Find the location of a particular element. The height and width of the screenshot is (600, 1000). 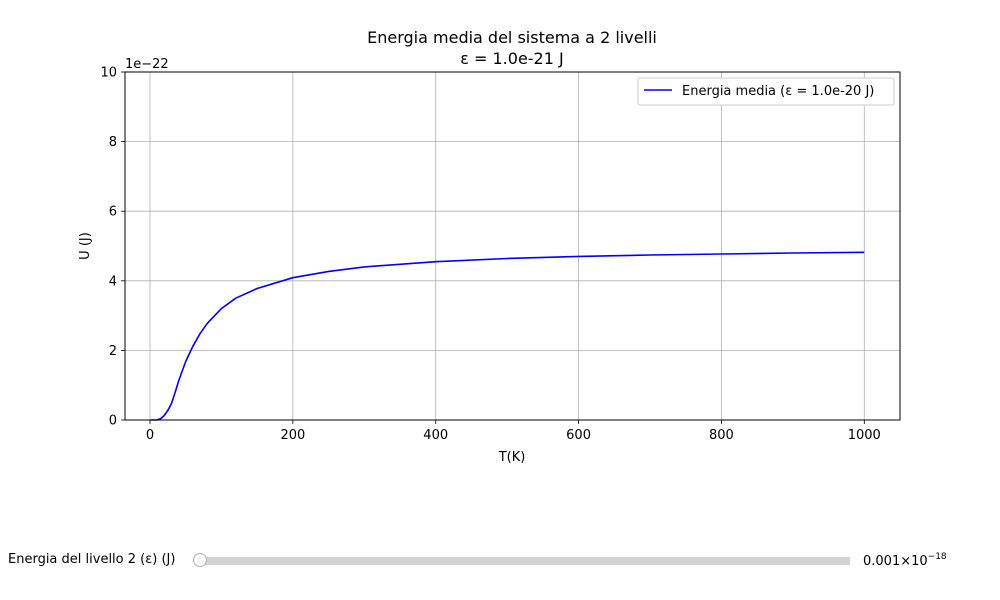

legend: Energia media (ε = 1.0e-20 J) is located at coordinates (766, 91).